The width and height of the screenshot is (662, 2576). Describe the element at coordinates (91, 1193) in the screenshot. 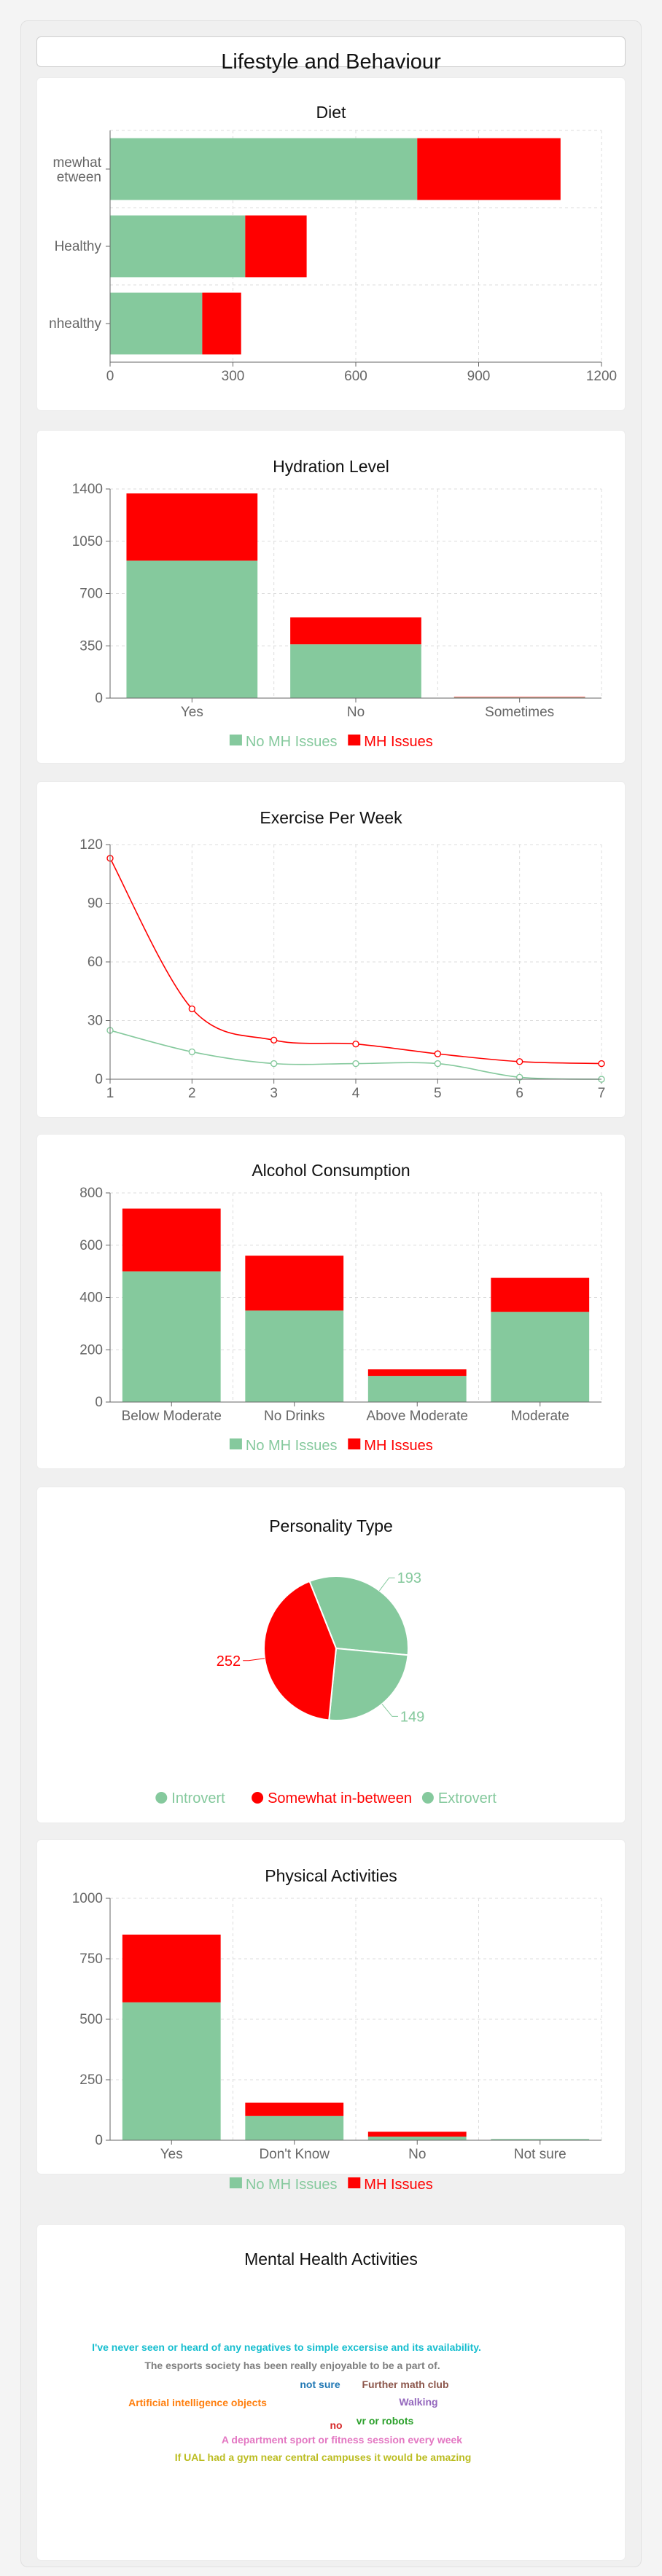

I see `y-tick-label: 800` at that location.